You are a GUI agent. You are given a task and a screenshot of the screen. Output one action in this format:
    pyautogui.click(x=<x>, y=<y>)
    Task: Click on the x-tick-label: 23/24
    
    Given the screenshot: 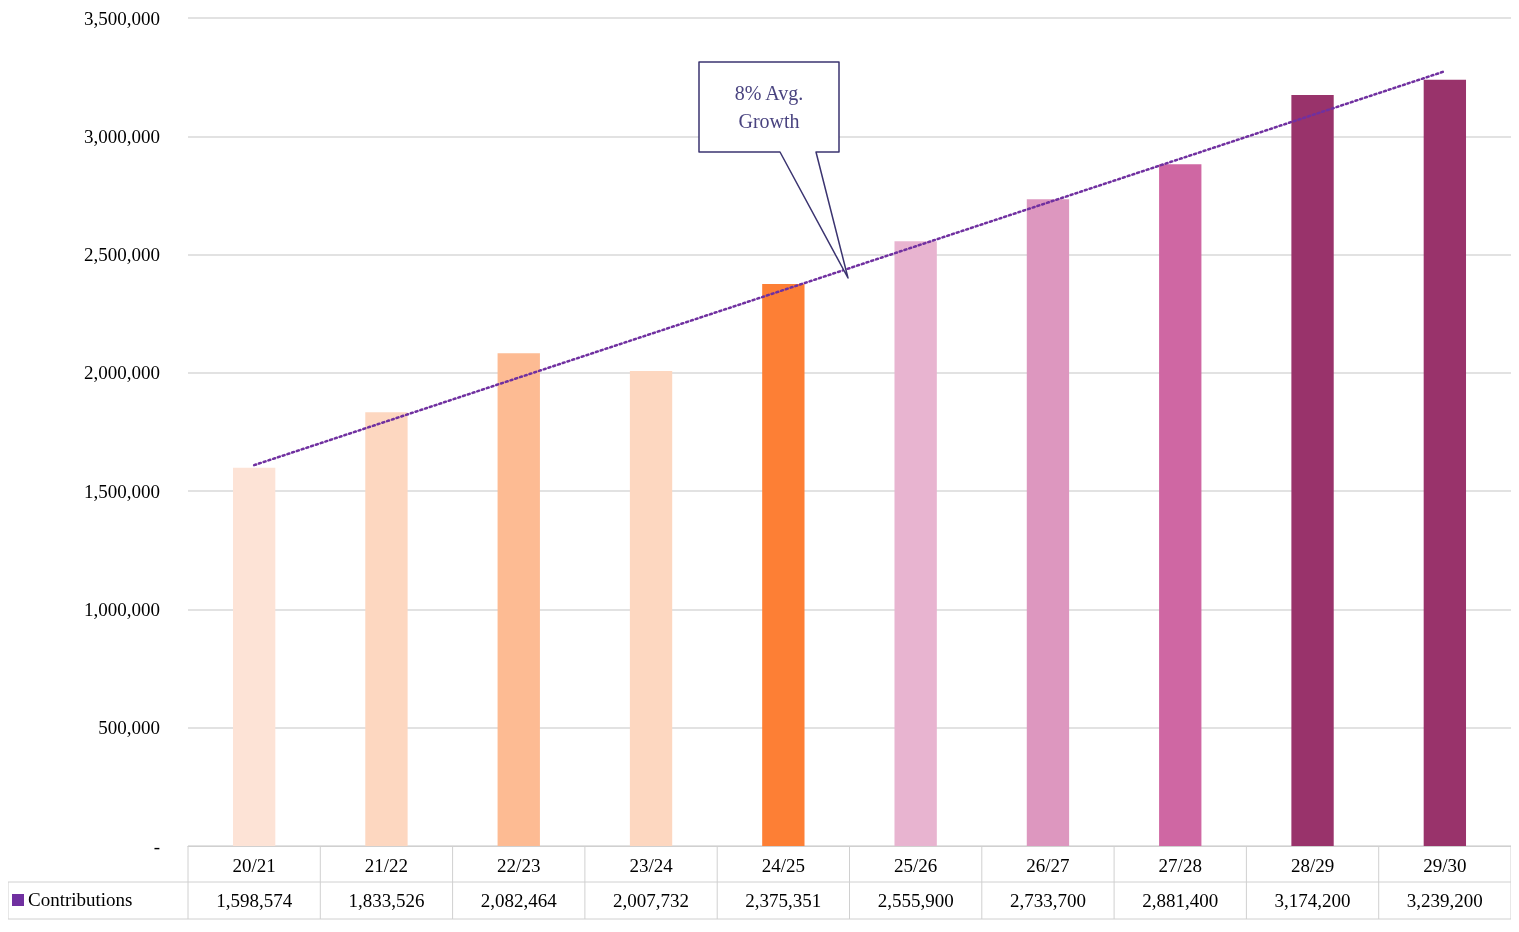 What is the action you would take?
    pyautogui.click(x=651, y=865)
    